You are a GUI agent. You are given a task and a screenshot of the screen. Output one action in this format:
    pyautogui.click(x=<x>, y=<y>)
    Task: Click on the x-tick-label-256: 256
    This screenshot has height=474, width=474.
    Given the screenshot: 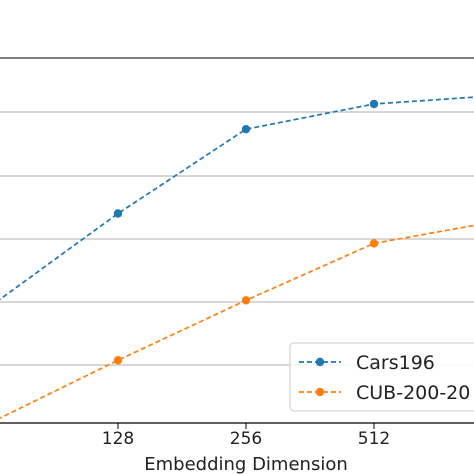 What is the action you would take?
    pyautogui.click(x=246, y=439)
    